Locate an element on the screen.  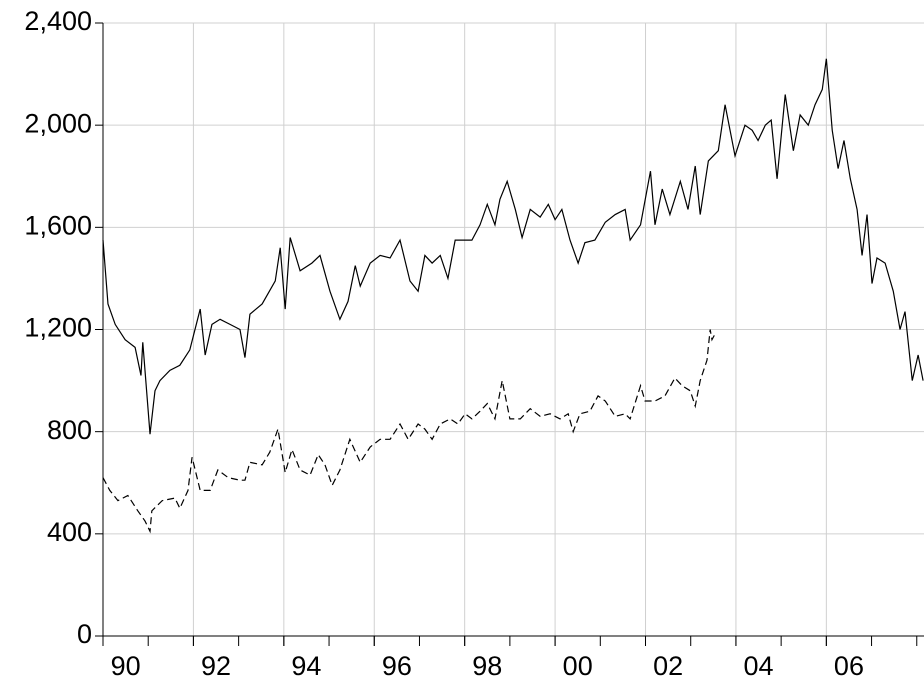
x-tick-label: 00 is located at coordinates (578, 666).